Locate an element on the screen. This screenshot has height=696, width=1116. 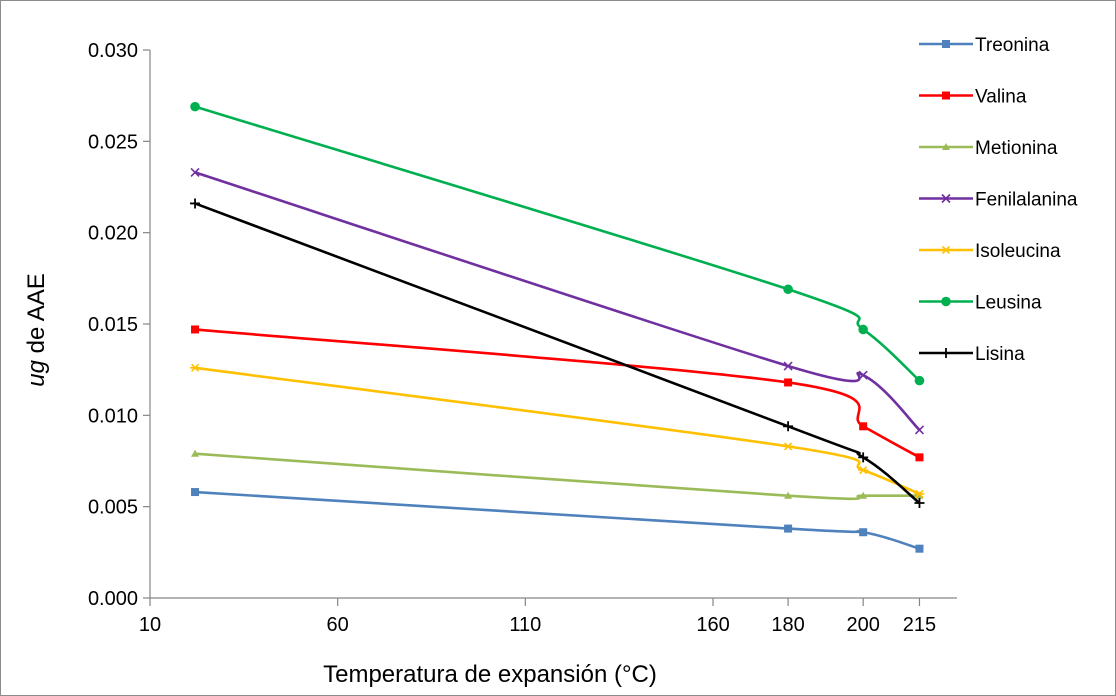
x-tick-label: 160 is located at coordinates (712, 625).